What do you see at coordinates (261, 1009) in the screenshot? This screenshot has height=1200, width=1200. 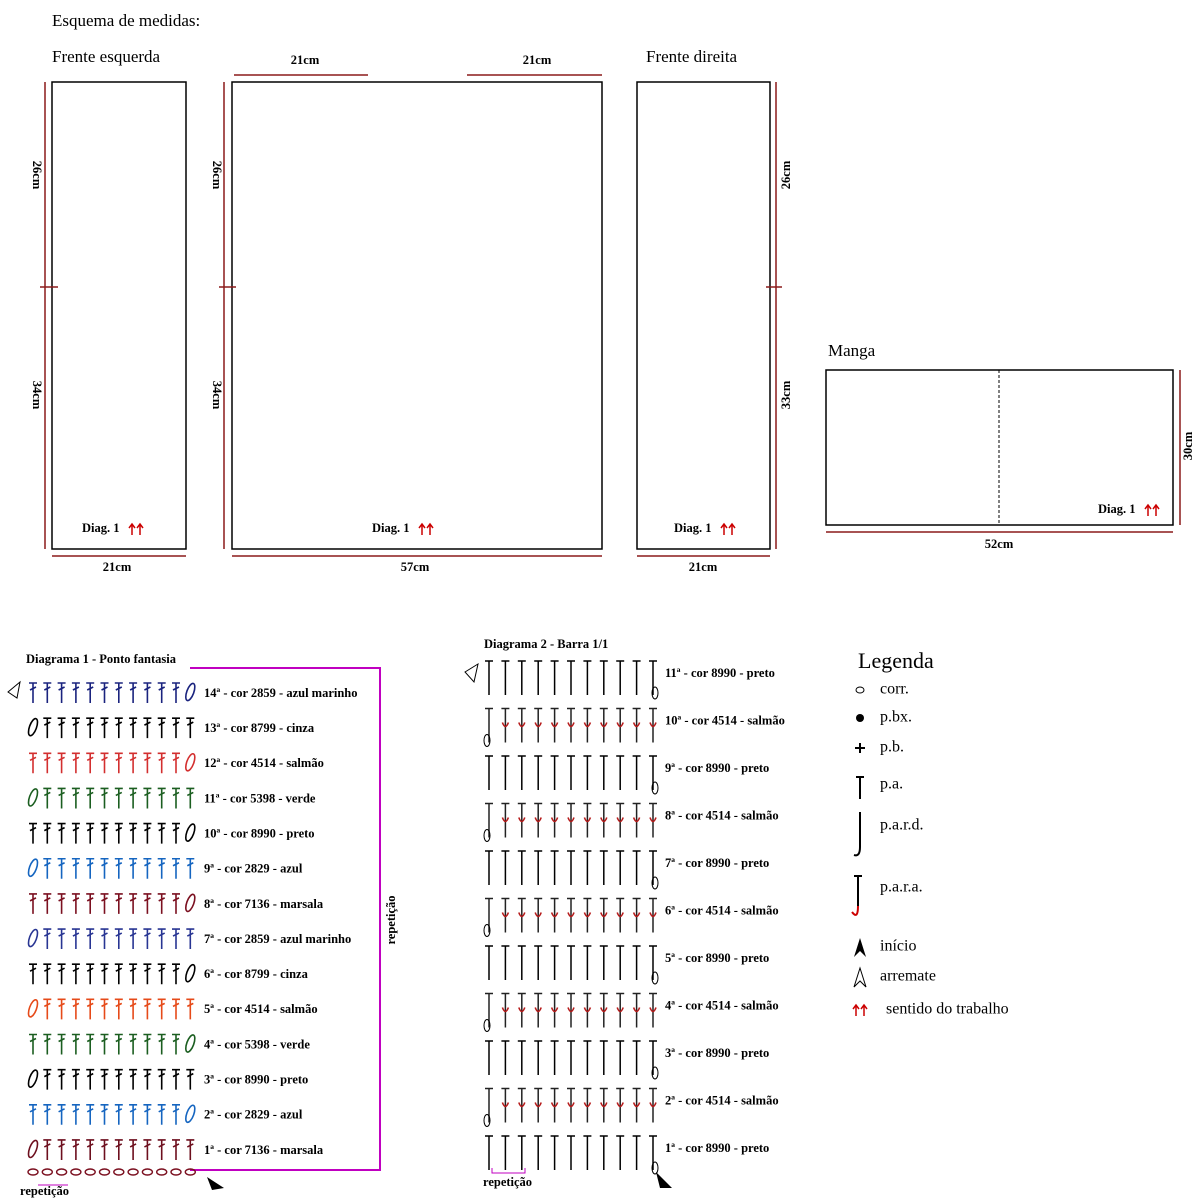 I see `row-label: 5ª - cor 4514 - salmão` at bounding box center [261, 1009].